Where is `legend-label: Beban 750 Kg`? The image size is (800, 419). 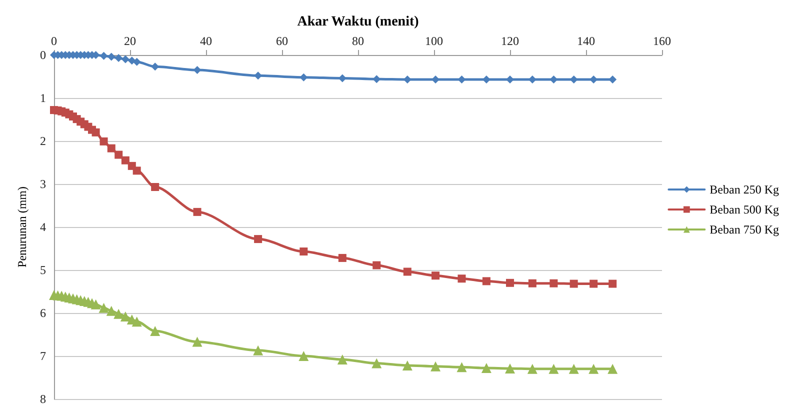
legend-label: Beban 750 Kg is located at coordinates (745, 229).